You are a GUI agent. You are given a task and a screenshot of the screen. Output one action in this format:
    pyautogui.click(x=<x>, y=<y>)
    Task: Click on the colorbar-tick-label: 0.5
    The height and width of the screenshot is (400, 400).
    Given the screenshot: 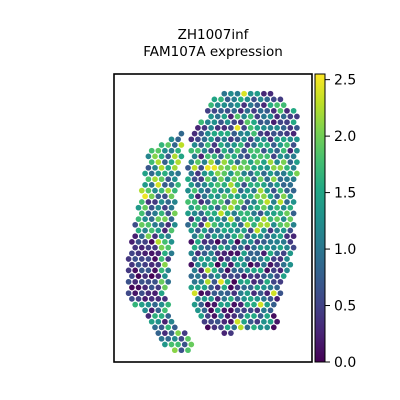 What is the action you would take?
    pyautogui.click(x=345, y=307)
    